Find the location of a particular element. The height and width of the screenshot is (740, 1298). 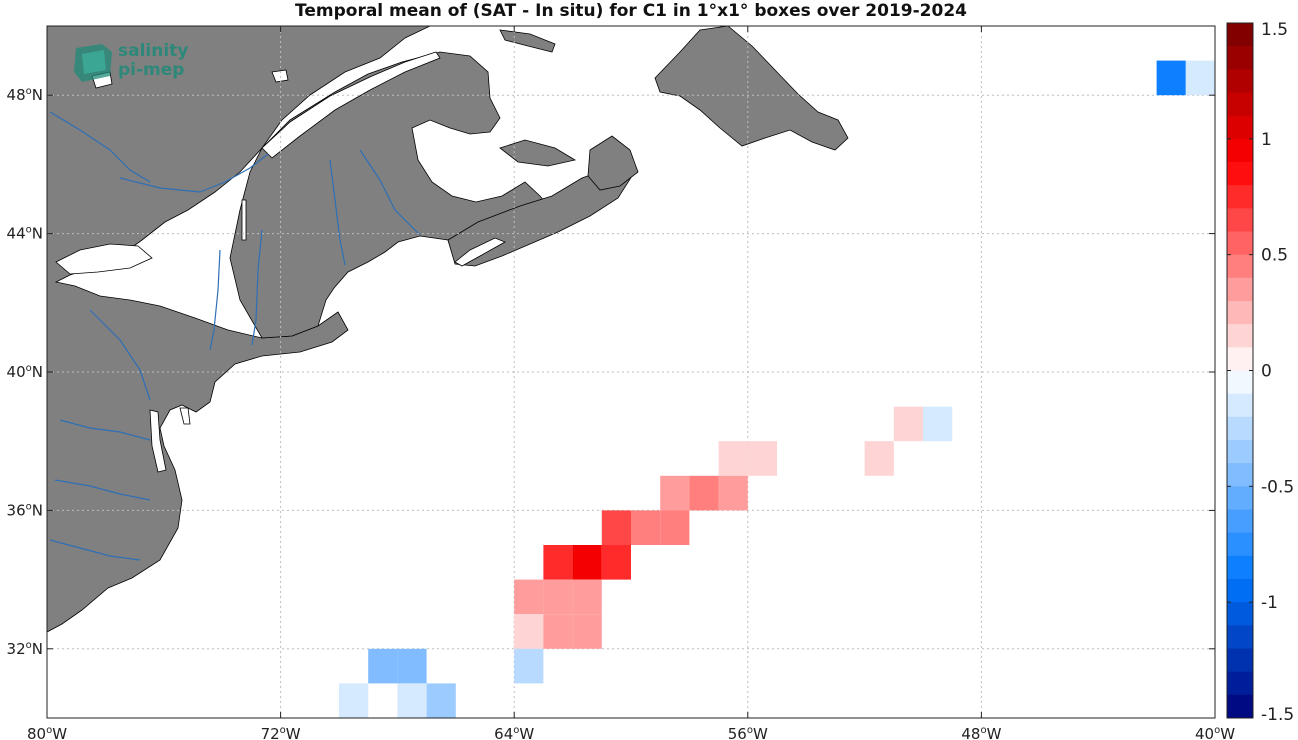

lat-tick-label-4: 32oN is located at coordinates (25, 649).